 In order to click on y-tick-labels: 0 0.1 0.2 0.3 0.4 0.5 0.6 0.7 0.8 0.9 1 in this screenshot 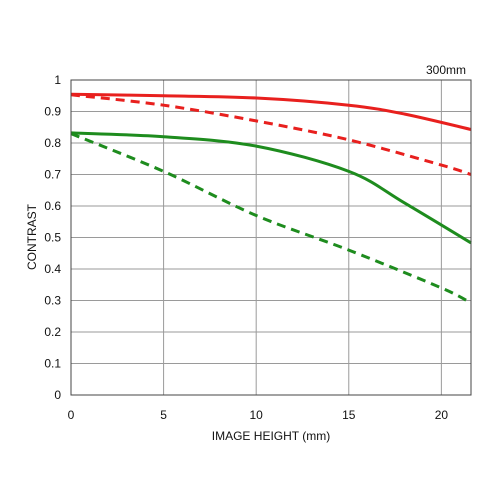, I will do `click(52, 237)`.